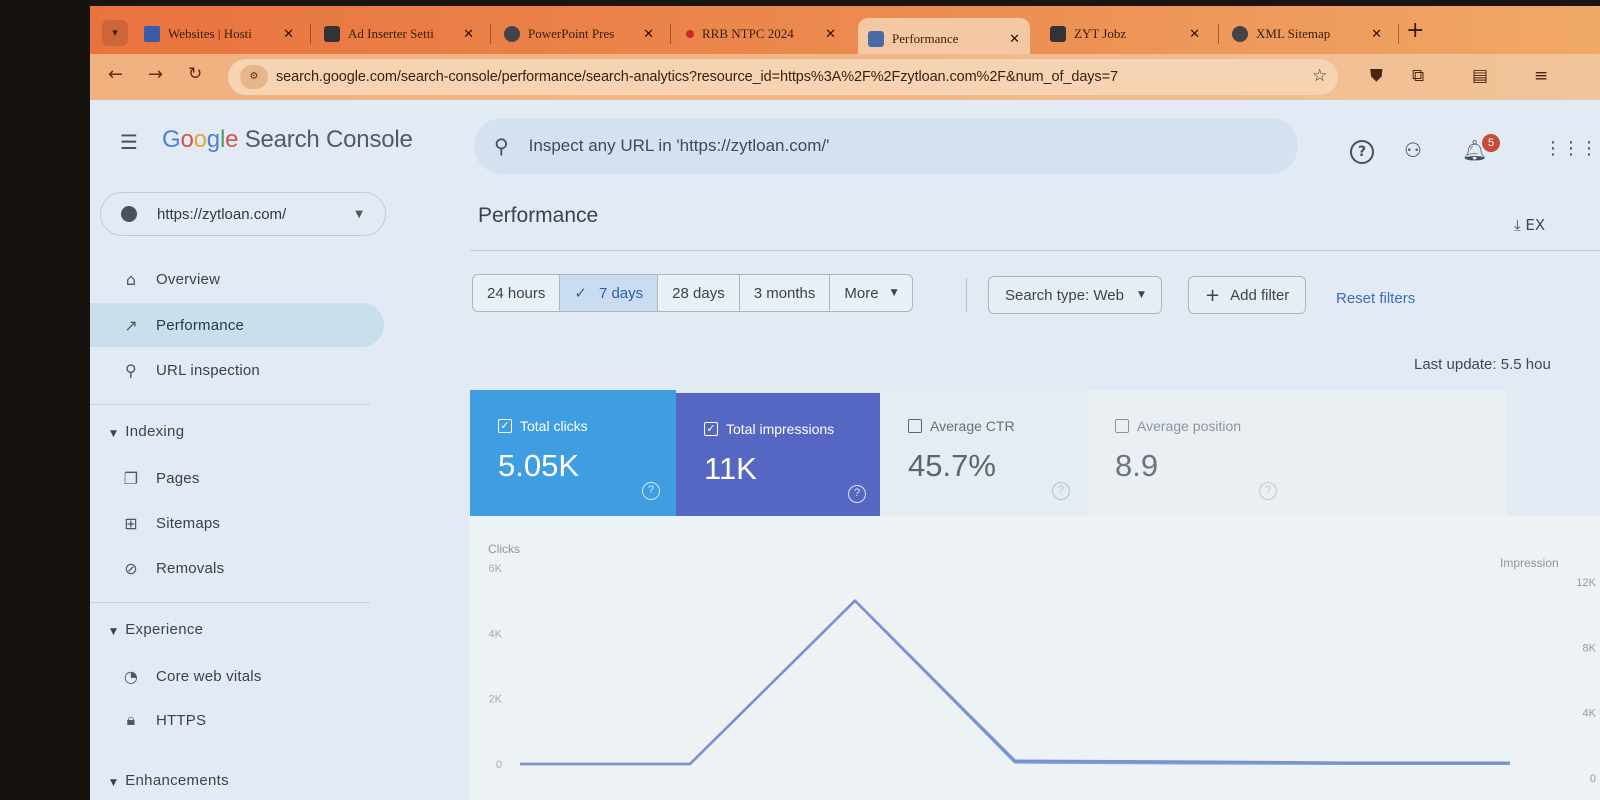 The width and height of the screenshot is (1600, 800). Describe the element at coordinates (621, 293) in the screenshot. I see `date-range-label: 7 days` at that location.